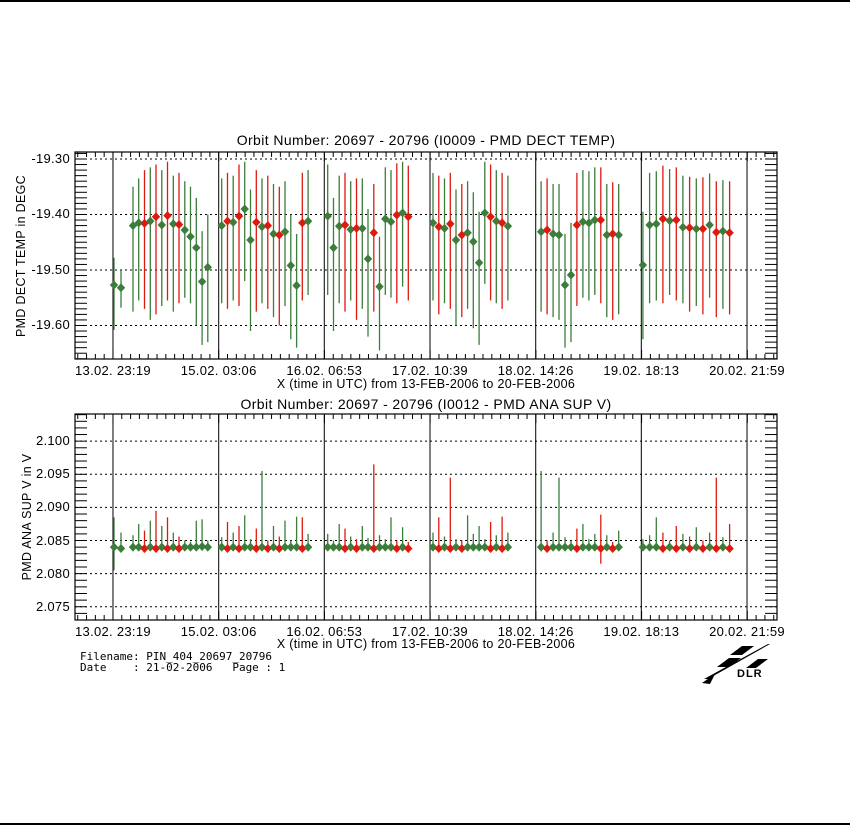 This screenshot has height=825, width=850. Describe the element at coordinates (183, 667) in the screenshot. I see `footer-date-page: Date : 21-02-2006 Page : 1` at that location.